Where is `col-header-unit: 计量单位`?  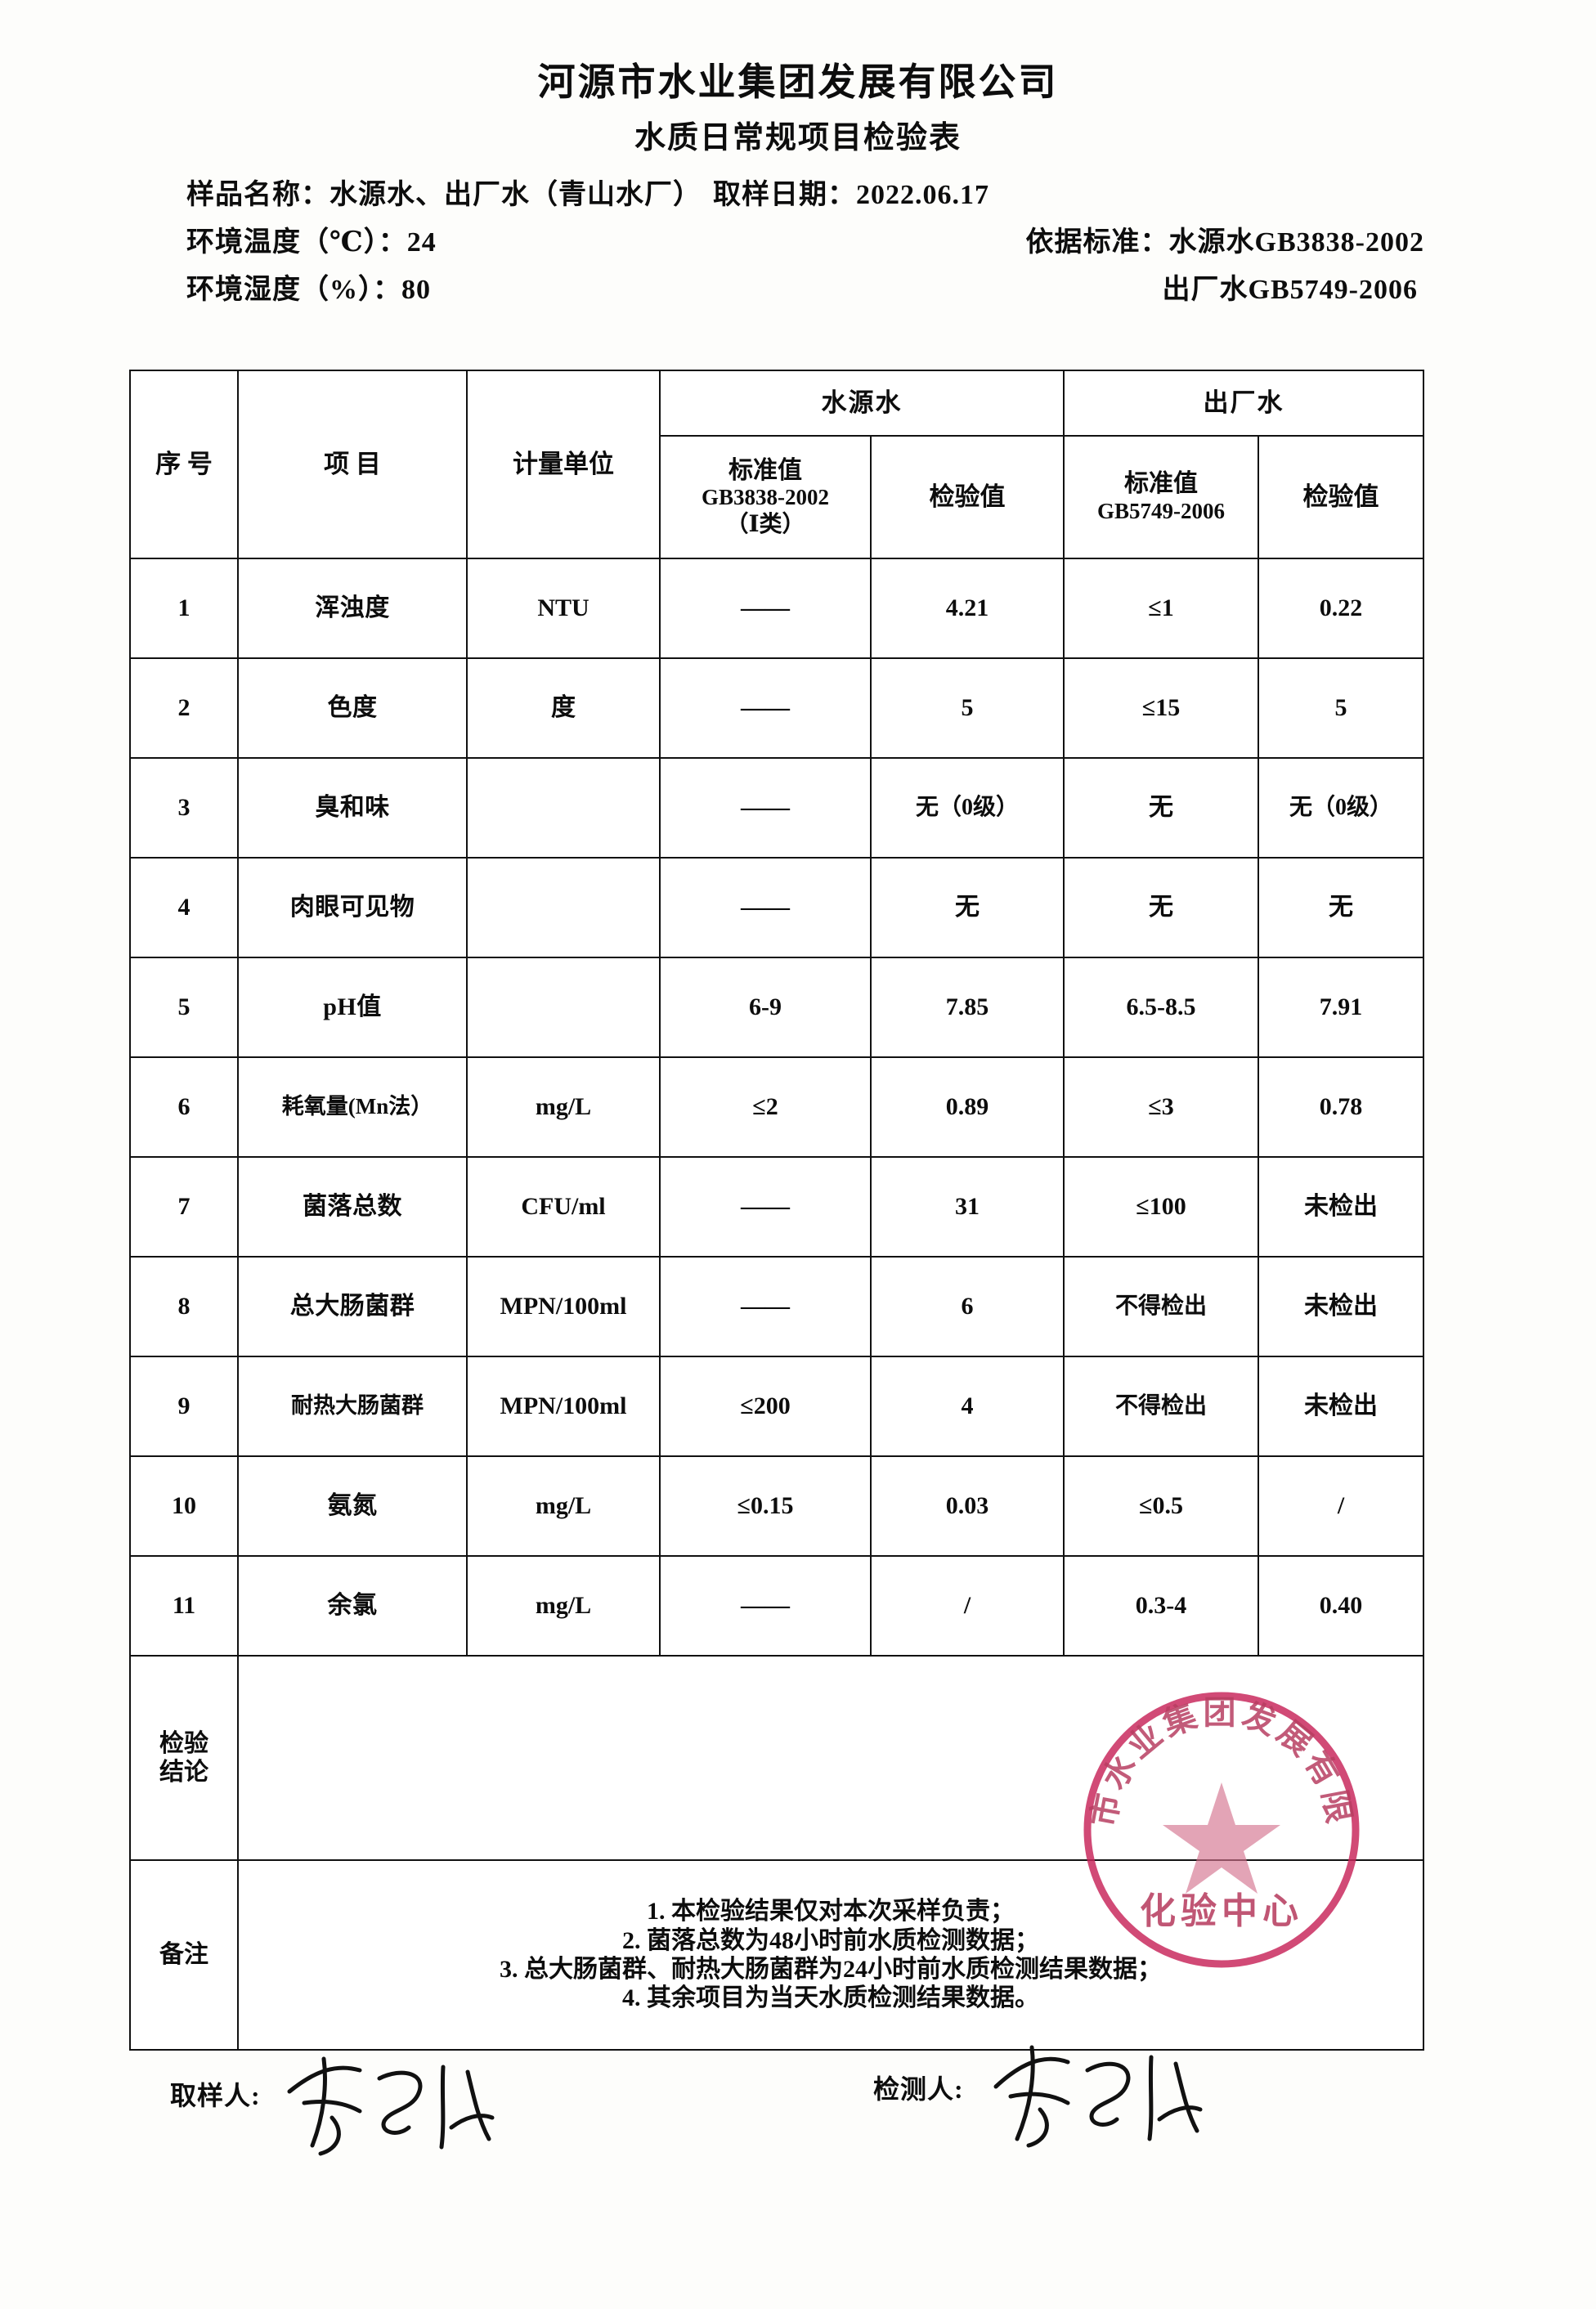 col-header-unit: 计量单位 is located at coordinates (563, 464).